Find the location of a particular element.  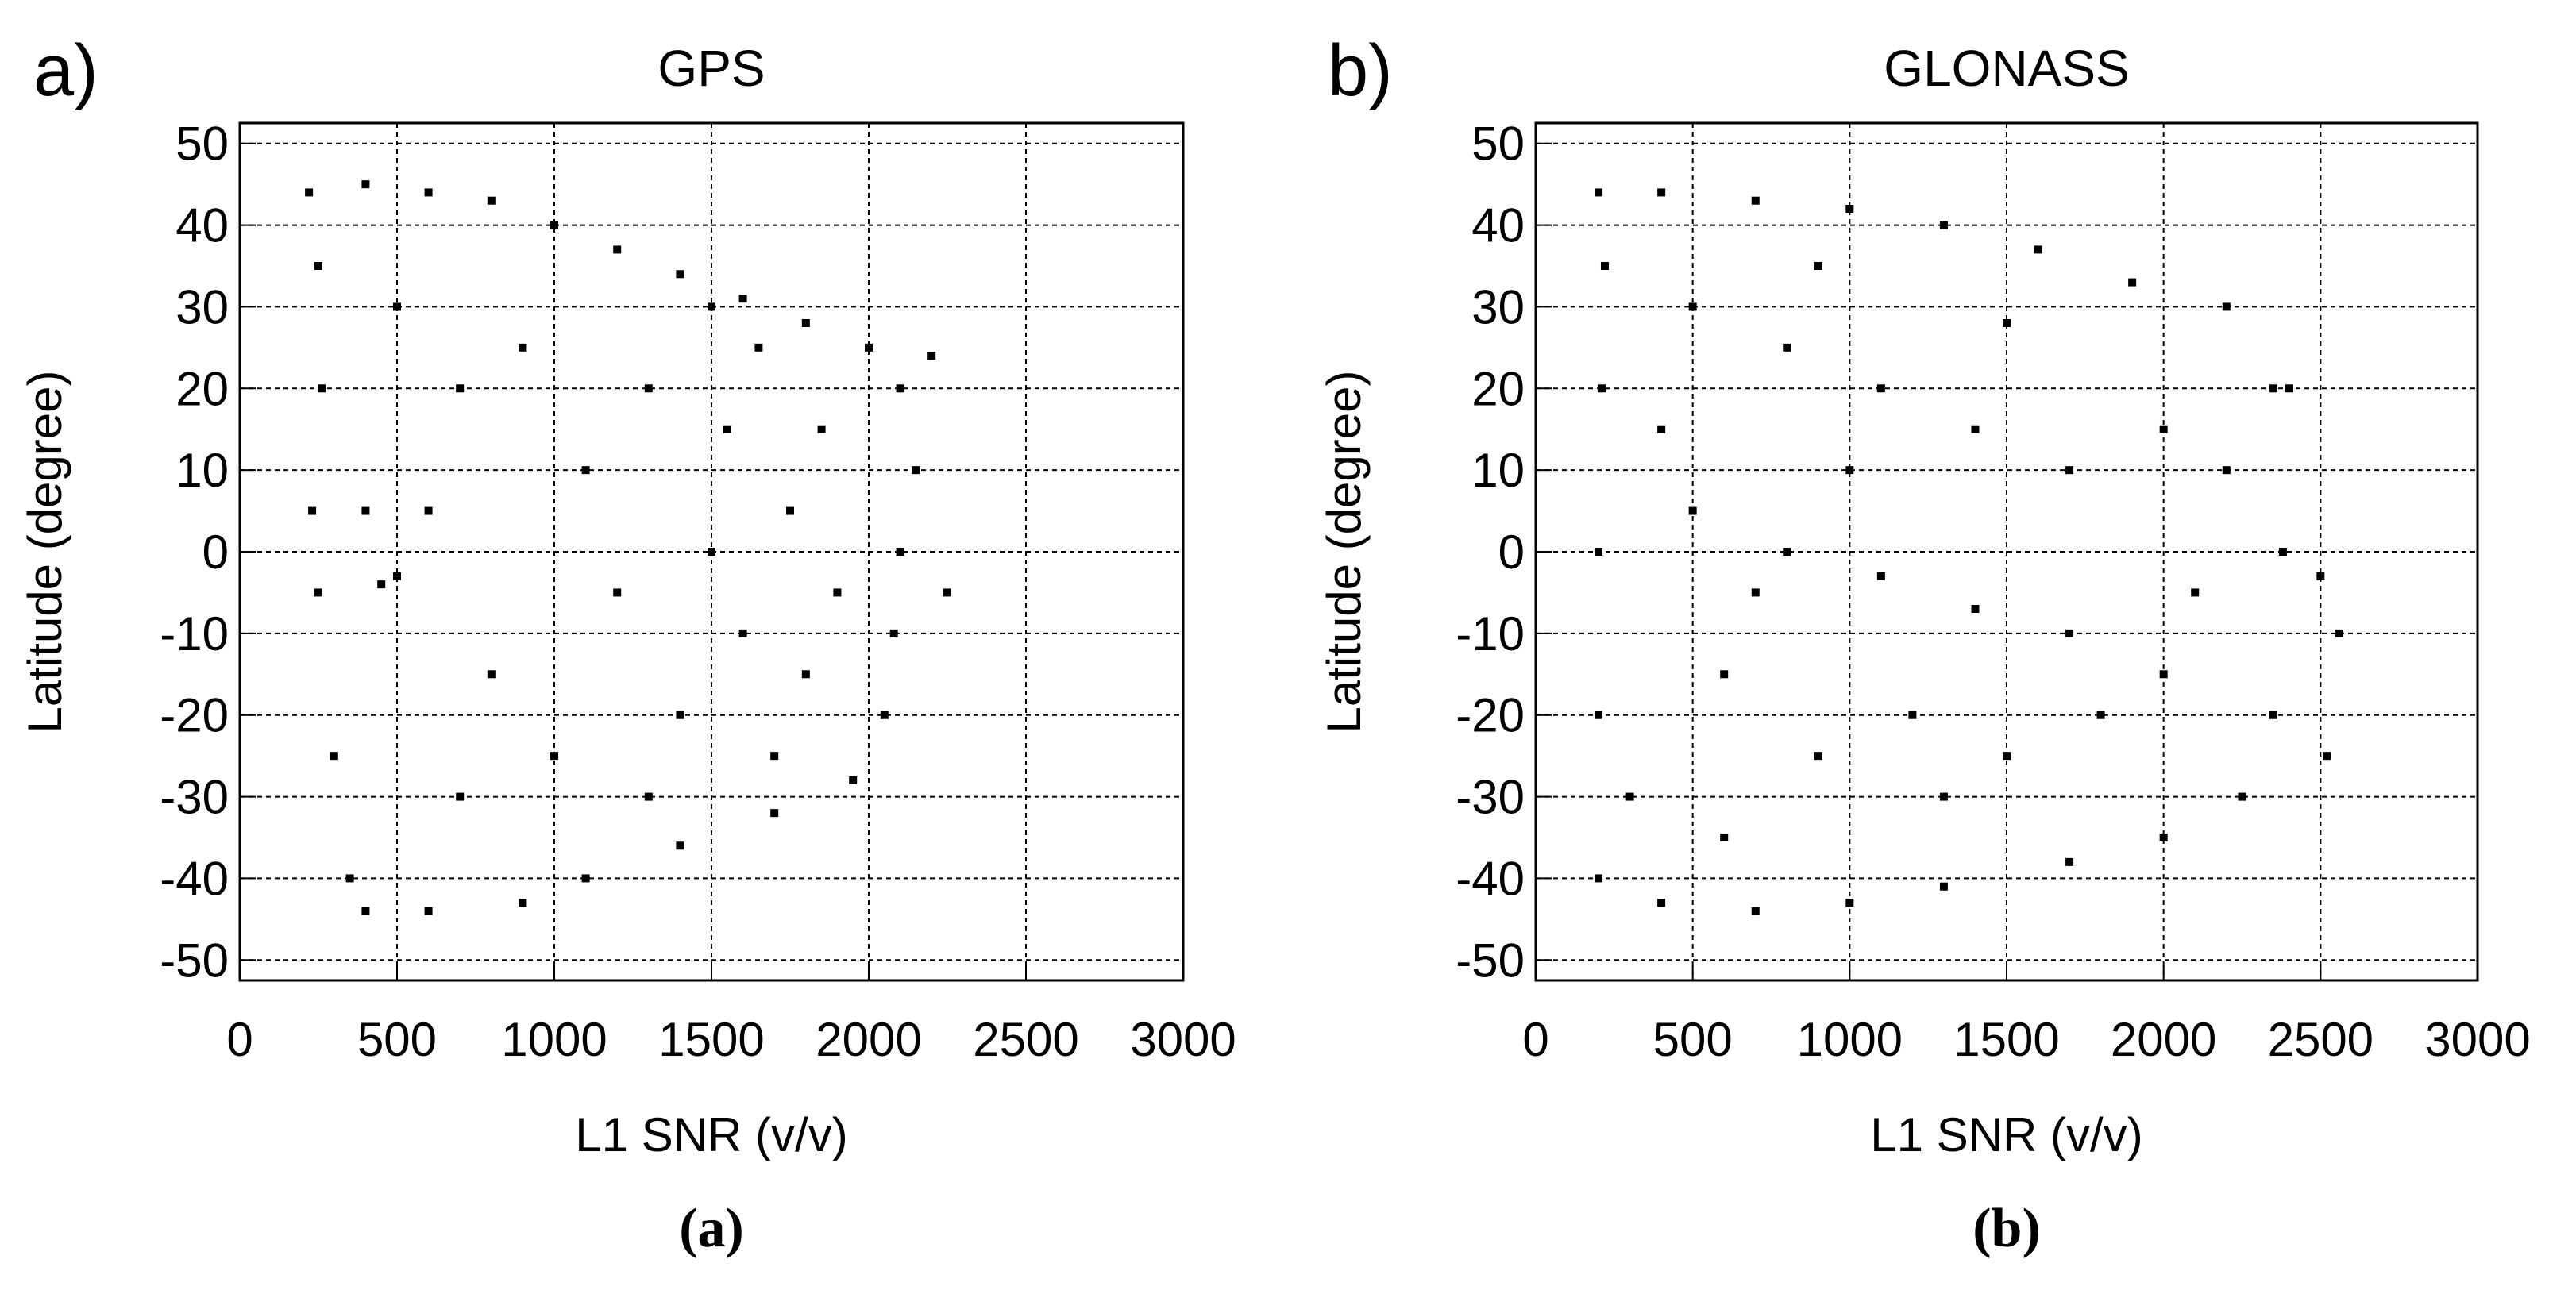

y-axis-label: Latitude (degree) is located at coordinates (44, 552).